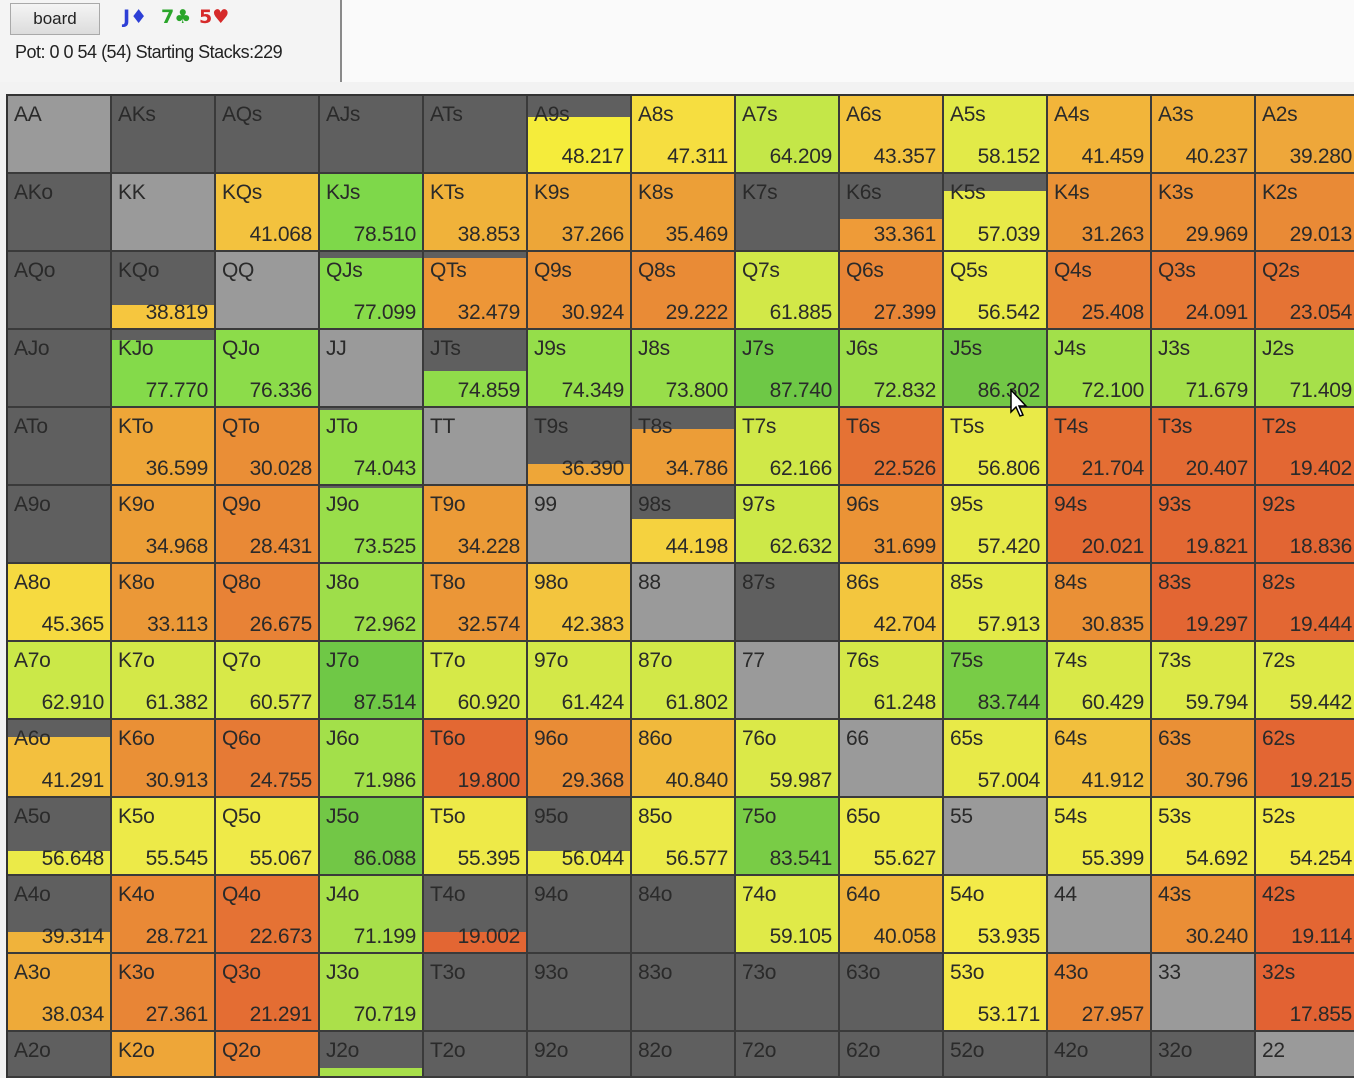  What do you see at coordinates (164, 603) in the screenshot?
I see `hand-cell-K8o: K8o 33.113` at bounding box center [164, 603].